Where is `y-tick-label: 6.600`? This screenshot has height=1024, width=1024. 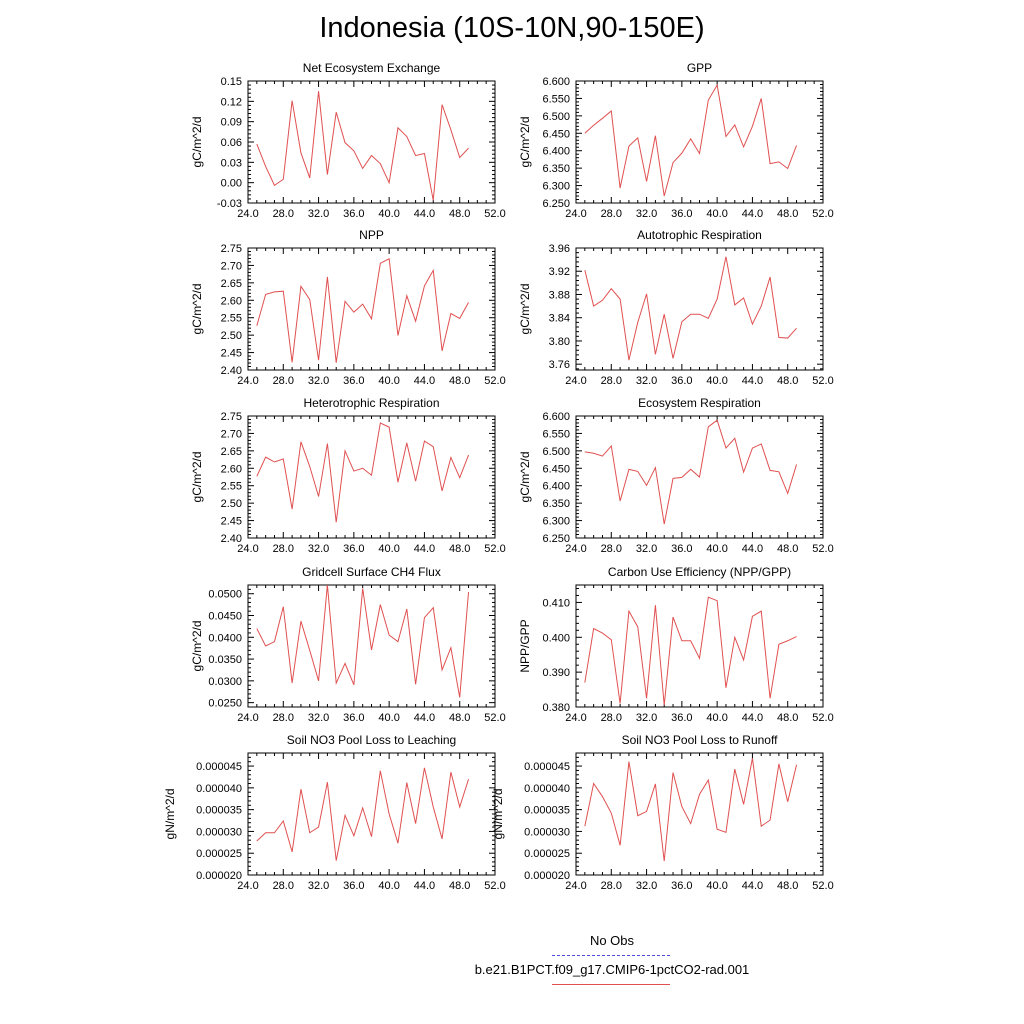 y-tick-label: 6.600 is located at coordinates (556, 417).